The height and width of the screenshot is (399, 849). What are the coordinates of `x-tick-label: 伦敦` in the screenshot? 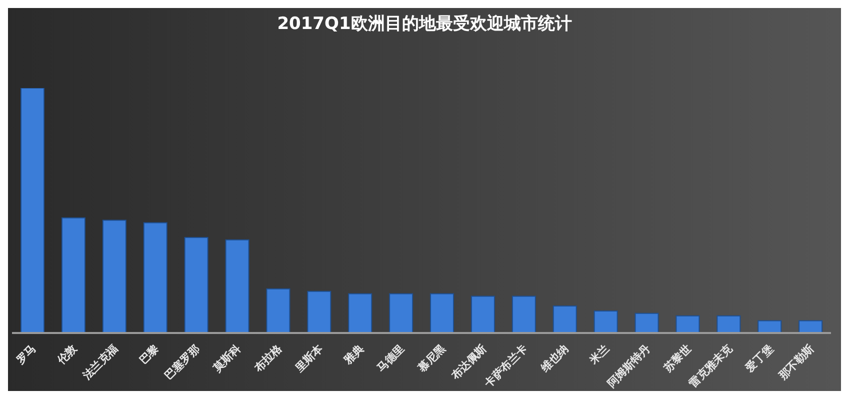 It's located at (67, 354).